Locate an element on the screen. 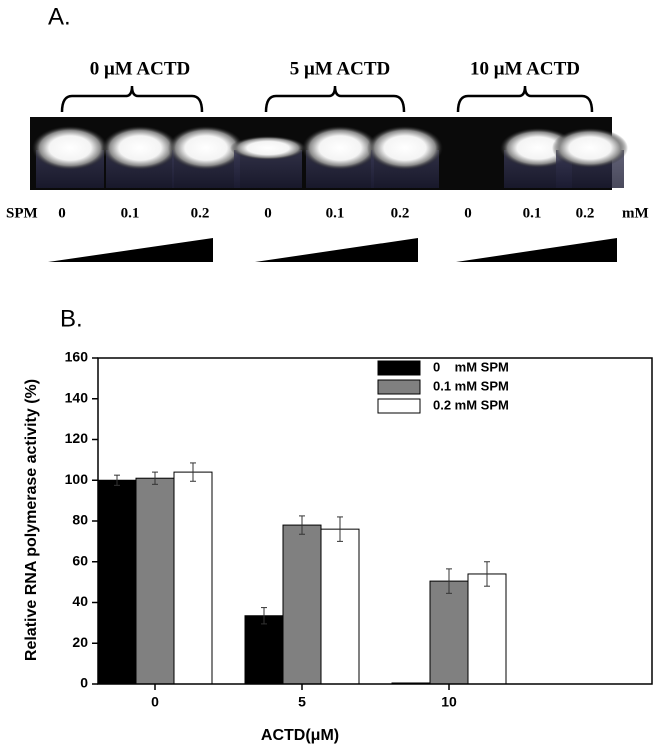 The image size is (656, 748). y-tick-label: 20 is located at coordinates (80, 642).